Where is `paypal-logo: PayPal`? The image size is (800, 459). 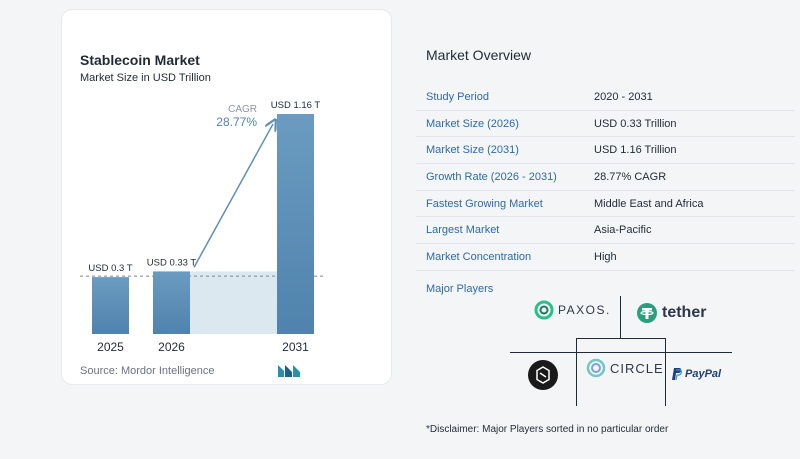
paypal-logo: PayPal is located at coordinates (696, 374).